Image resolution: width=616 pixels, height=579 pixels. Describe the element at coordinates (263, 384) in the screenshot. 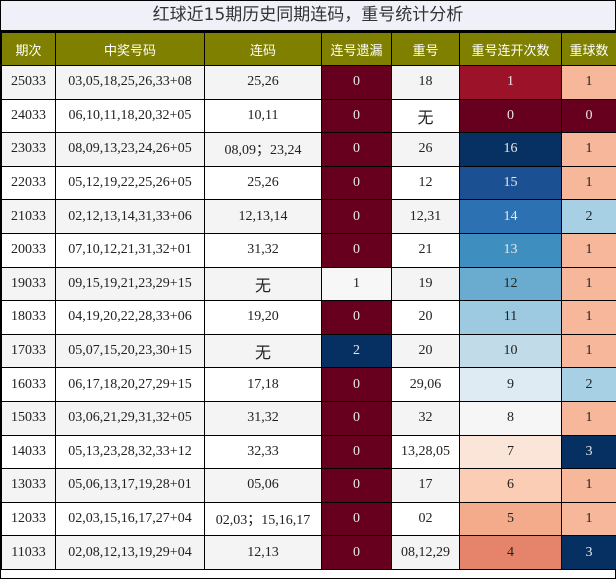

I see `consecutive-cell: 17,18` at that location.